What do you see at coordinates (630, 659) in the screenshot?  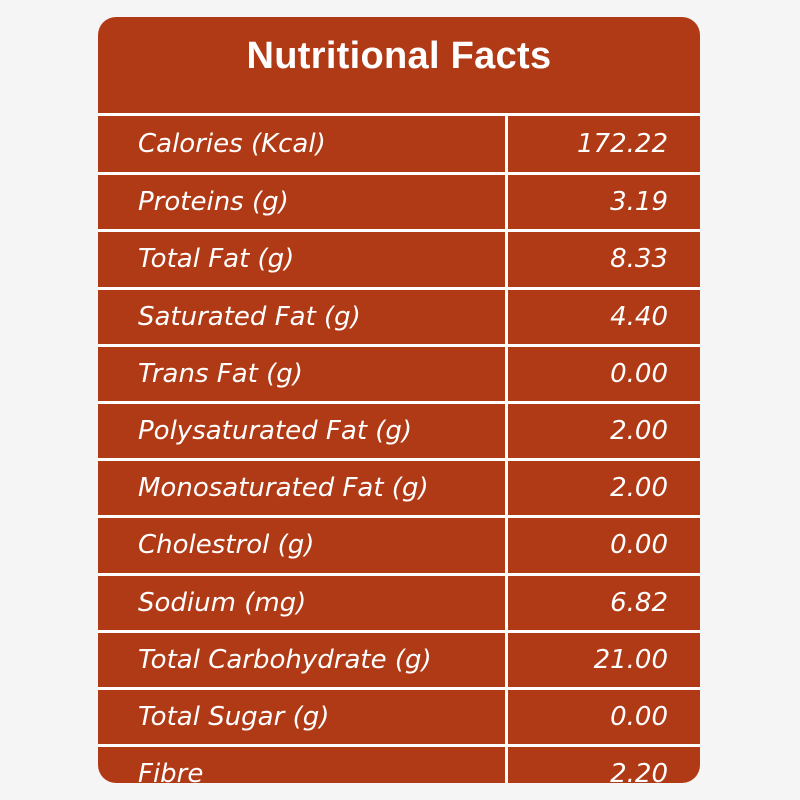 I see `nutrient-value: 21.00` at bounding box center [630, 659].